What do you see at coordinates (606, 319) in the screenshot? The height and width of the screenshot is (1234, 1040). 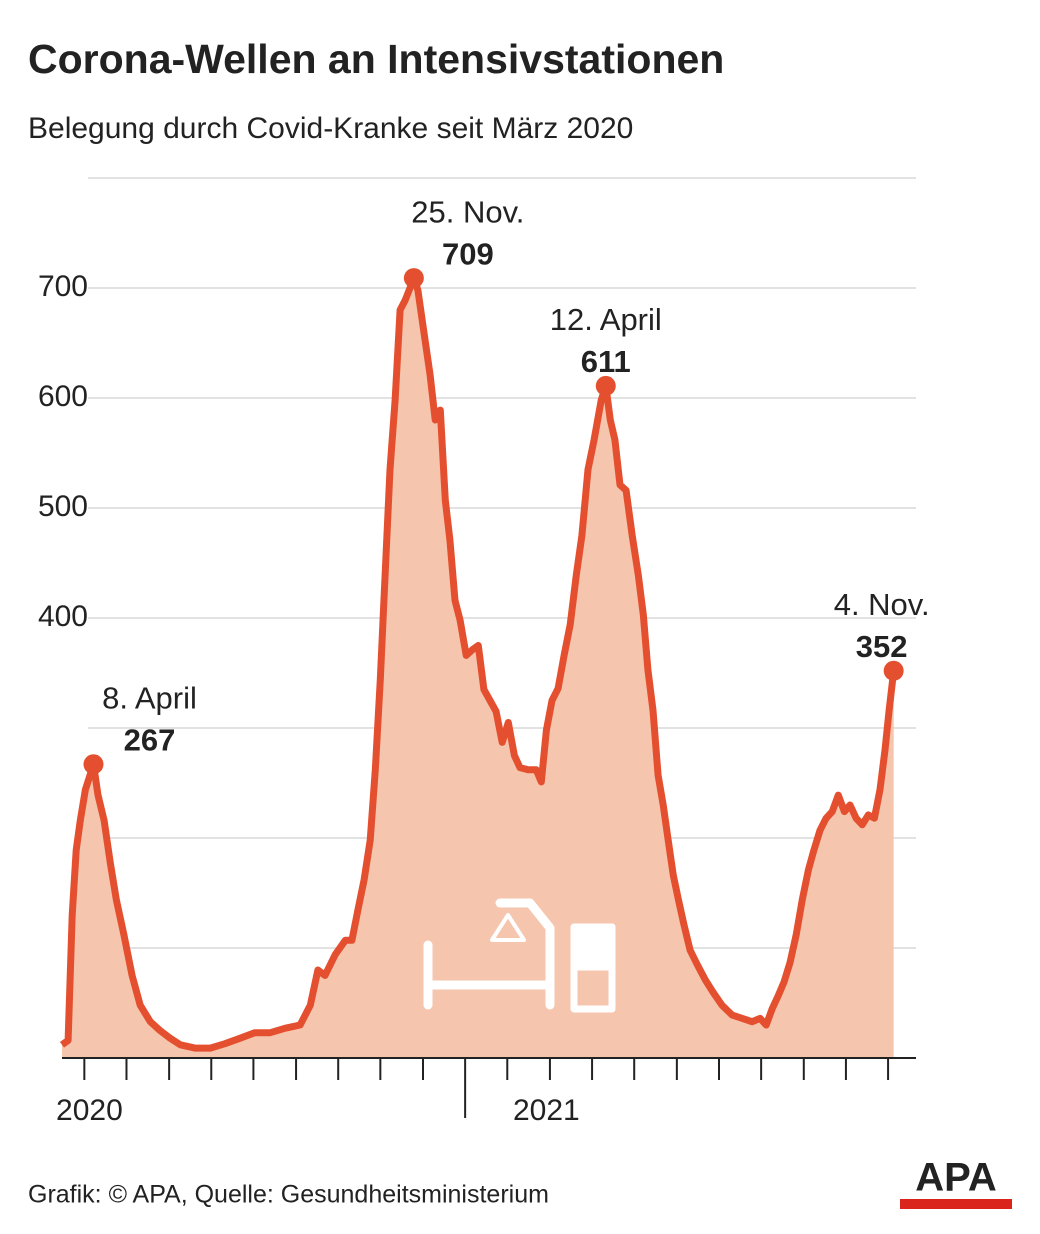 I see `annotation-date: 12. April` at bounding box center [606, 319].